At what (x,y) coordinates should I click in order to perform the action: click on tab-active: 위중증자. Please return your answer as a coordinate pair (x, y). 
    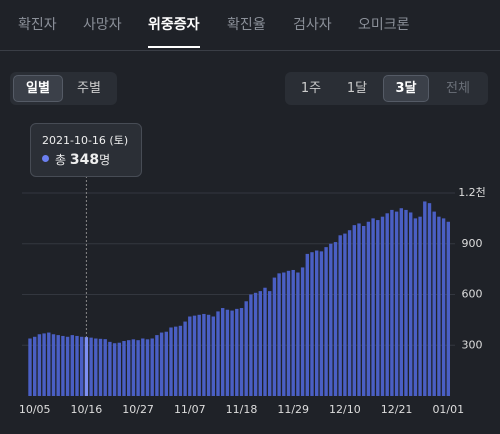
    Looking at the image, I should click on (174, 31).